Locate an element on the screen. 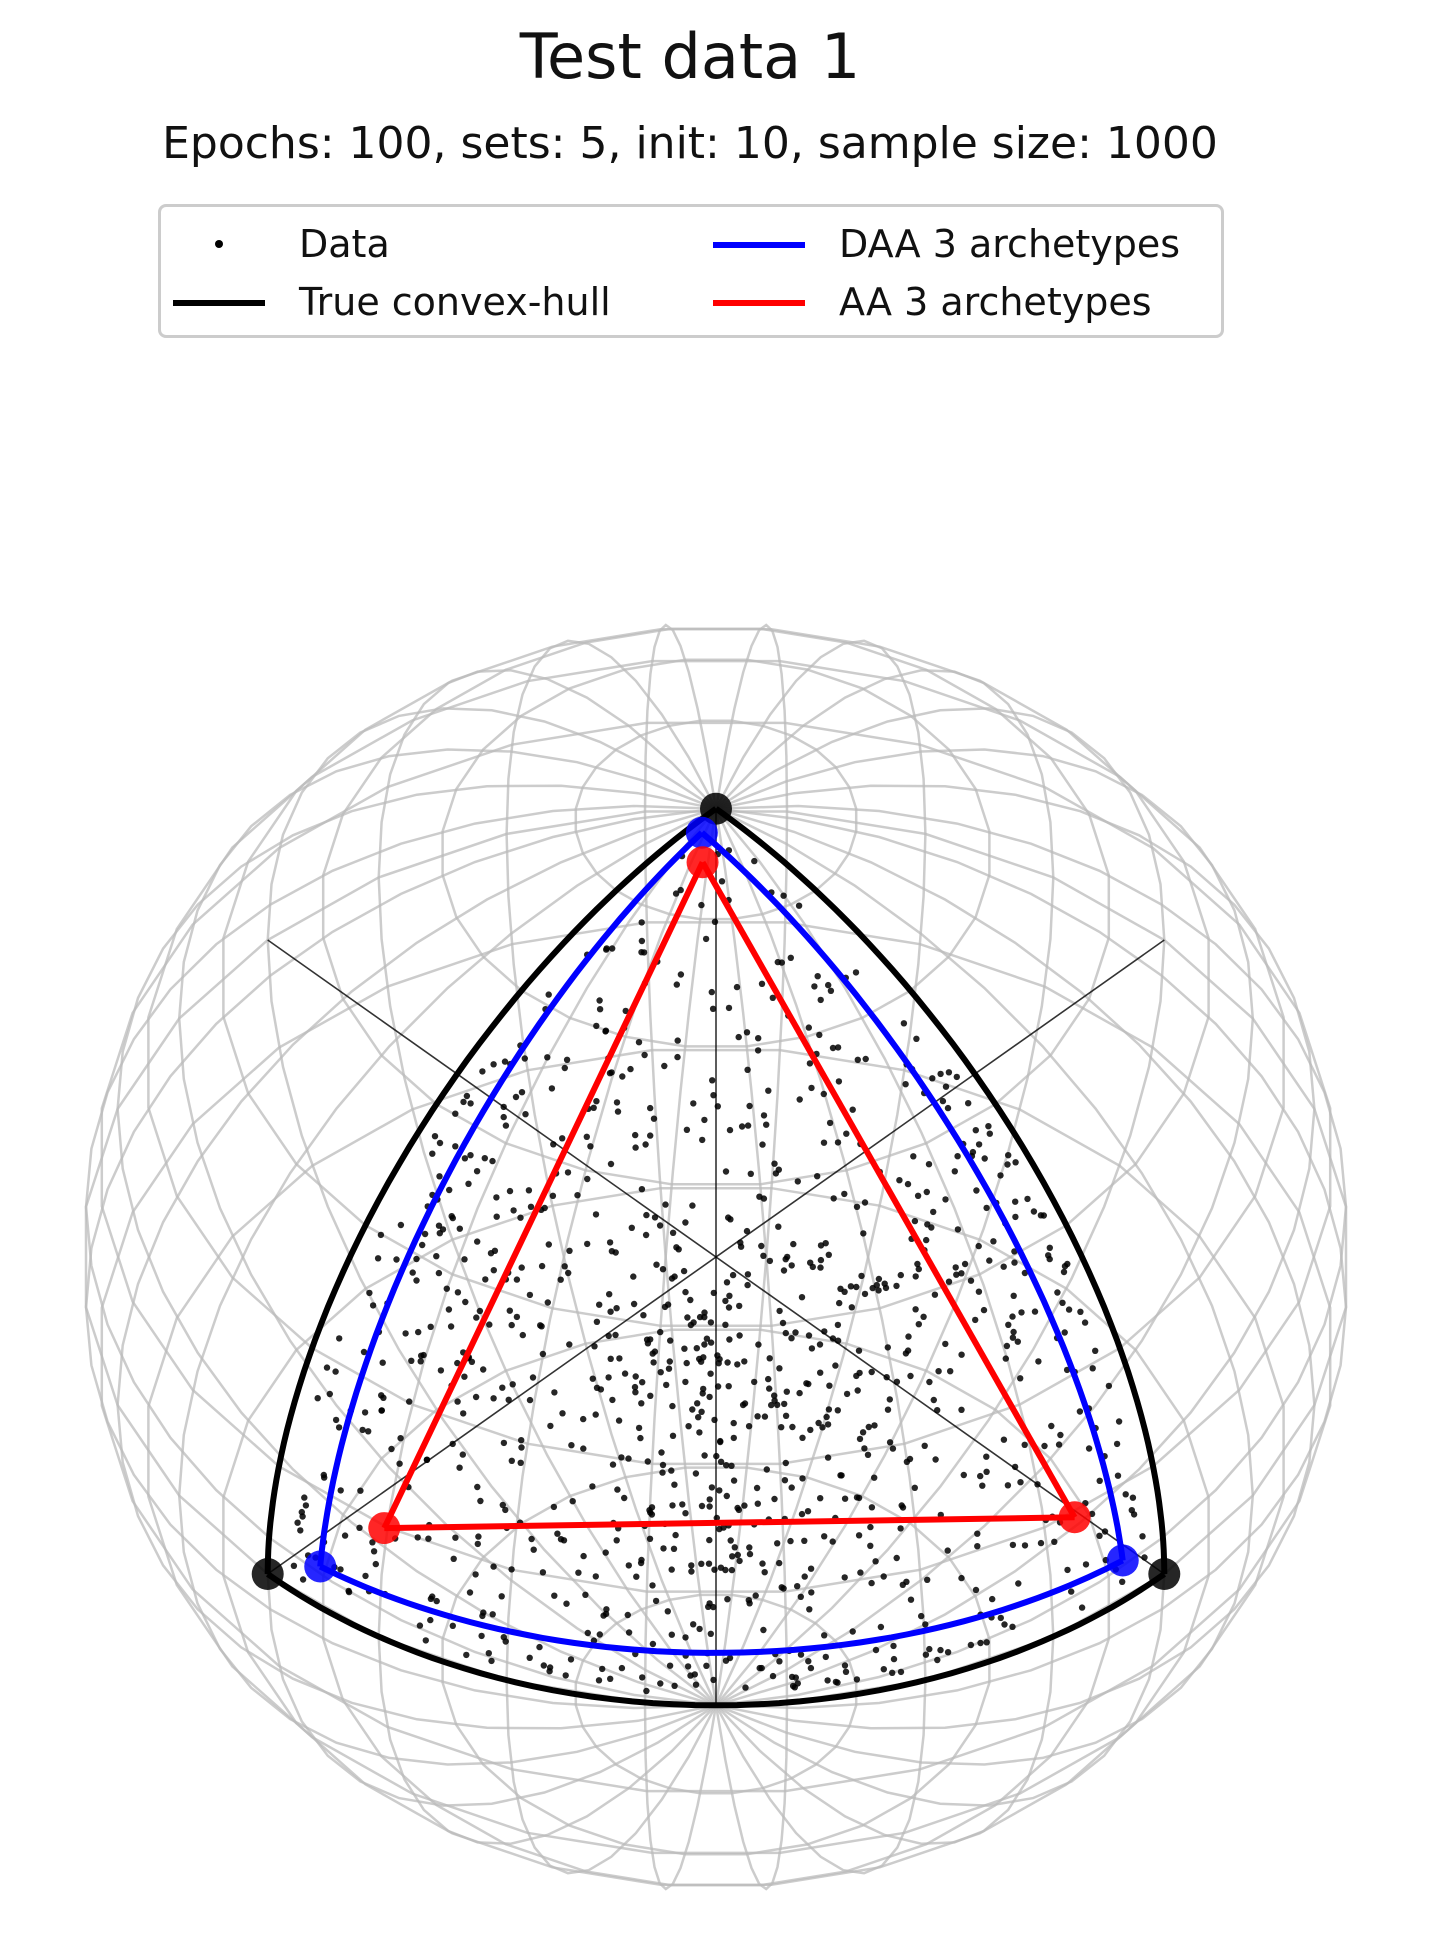 This screenshot has width=1430, height=1934. legend-swatch-data is located at coordinates (219, 244).